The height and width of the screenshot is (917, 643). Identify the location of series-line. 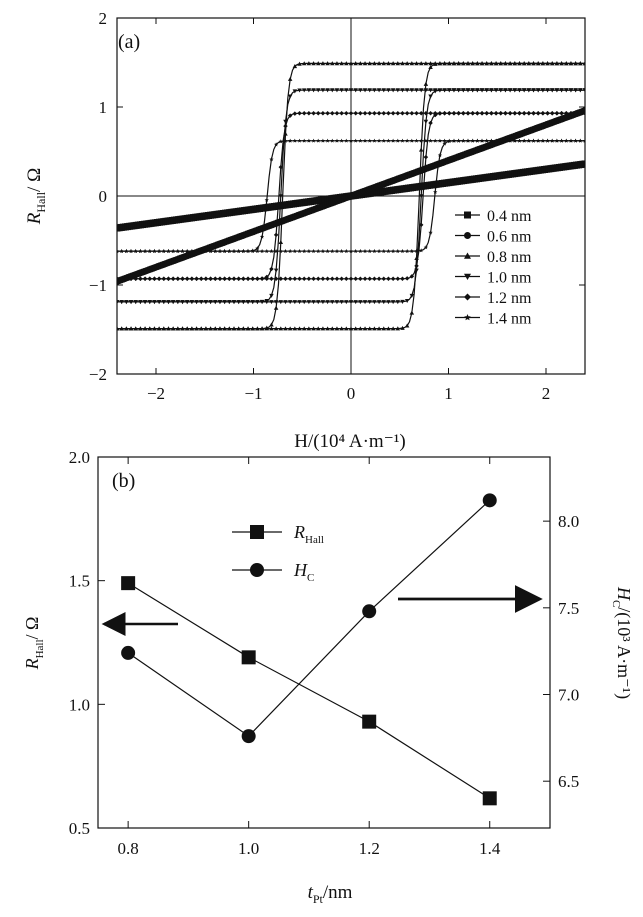
(309, 690).